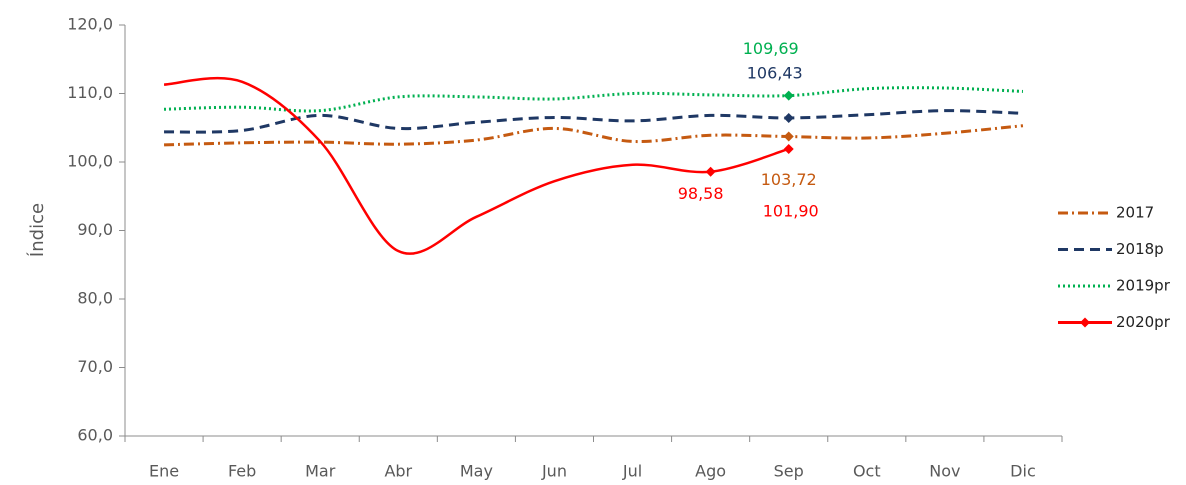 The image size is (1186, 485). Describe the element at coordinates (95, 298) in the screenshot. I see `y-tick-label: 80,0` at that location.